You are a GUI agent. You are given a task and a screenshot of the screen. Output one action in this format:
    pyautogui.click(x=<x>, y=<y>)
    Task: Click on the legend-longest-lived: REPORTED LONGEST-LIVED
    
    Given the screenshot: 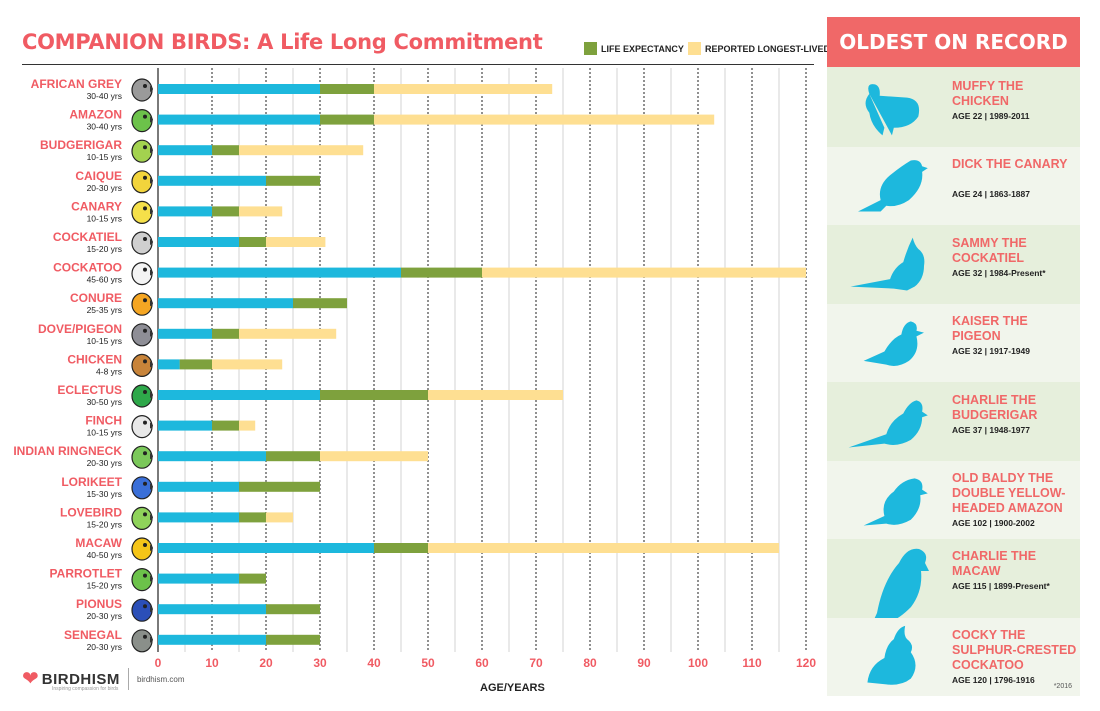 What is the action you would take?
    pyautogui.click(x=759, y=48)
    